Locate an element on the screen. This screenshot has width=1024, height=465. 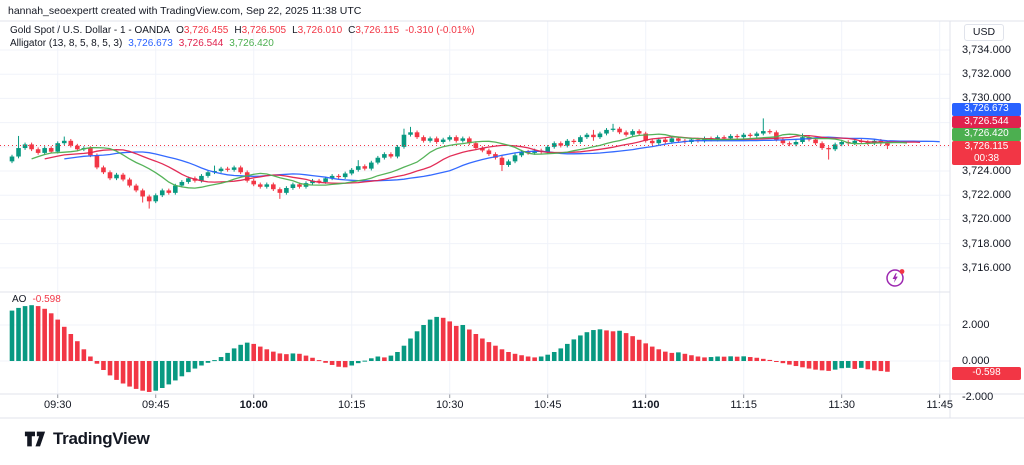
tradingview-logo: TradingView is located at coordinates (87, 439).